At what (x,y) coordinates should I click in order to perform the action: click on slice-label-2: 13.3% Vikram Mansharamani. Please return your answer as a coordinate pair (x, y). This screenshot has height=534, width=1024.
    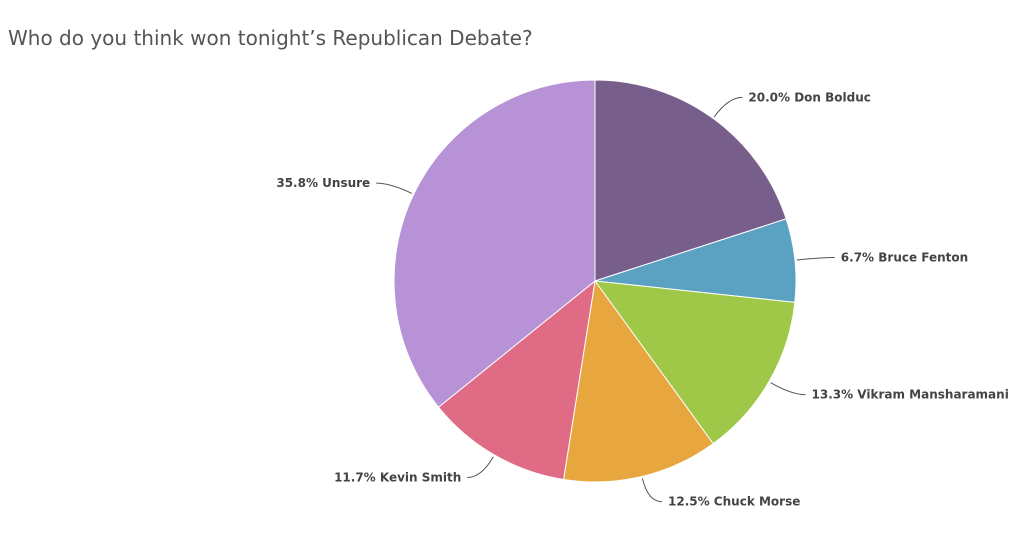
    Looking at the image, I should click on (910, 395).